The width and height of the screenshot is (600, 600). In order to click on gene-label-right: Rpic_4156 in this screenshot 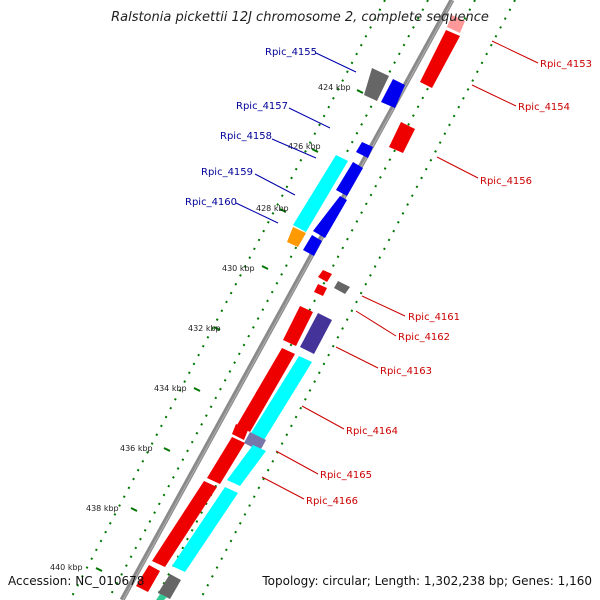, I will do `click(506, 181)`.